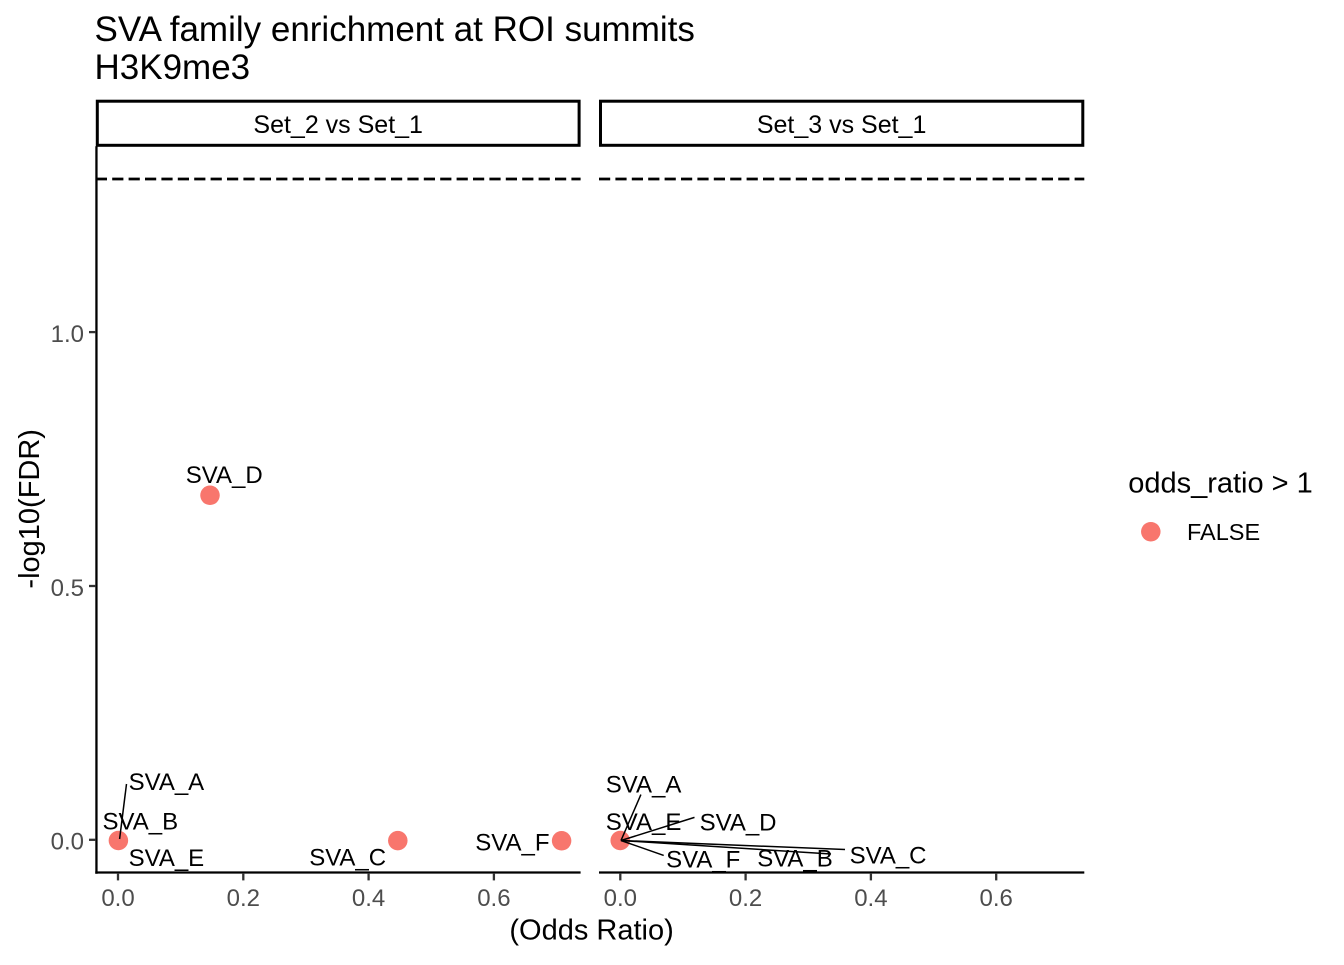 The width and height of the screenshot is (1344, 965). I want to click on svg-text: Set_2 vs Set_1, so click(338, 125).